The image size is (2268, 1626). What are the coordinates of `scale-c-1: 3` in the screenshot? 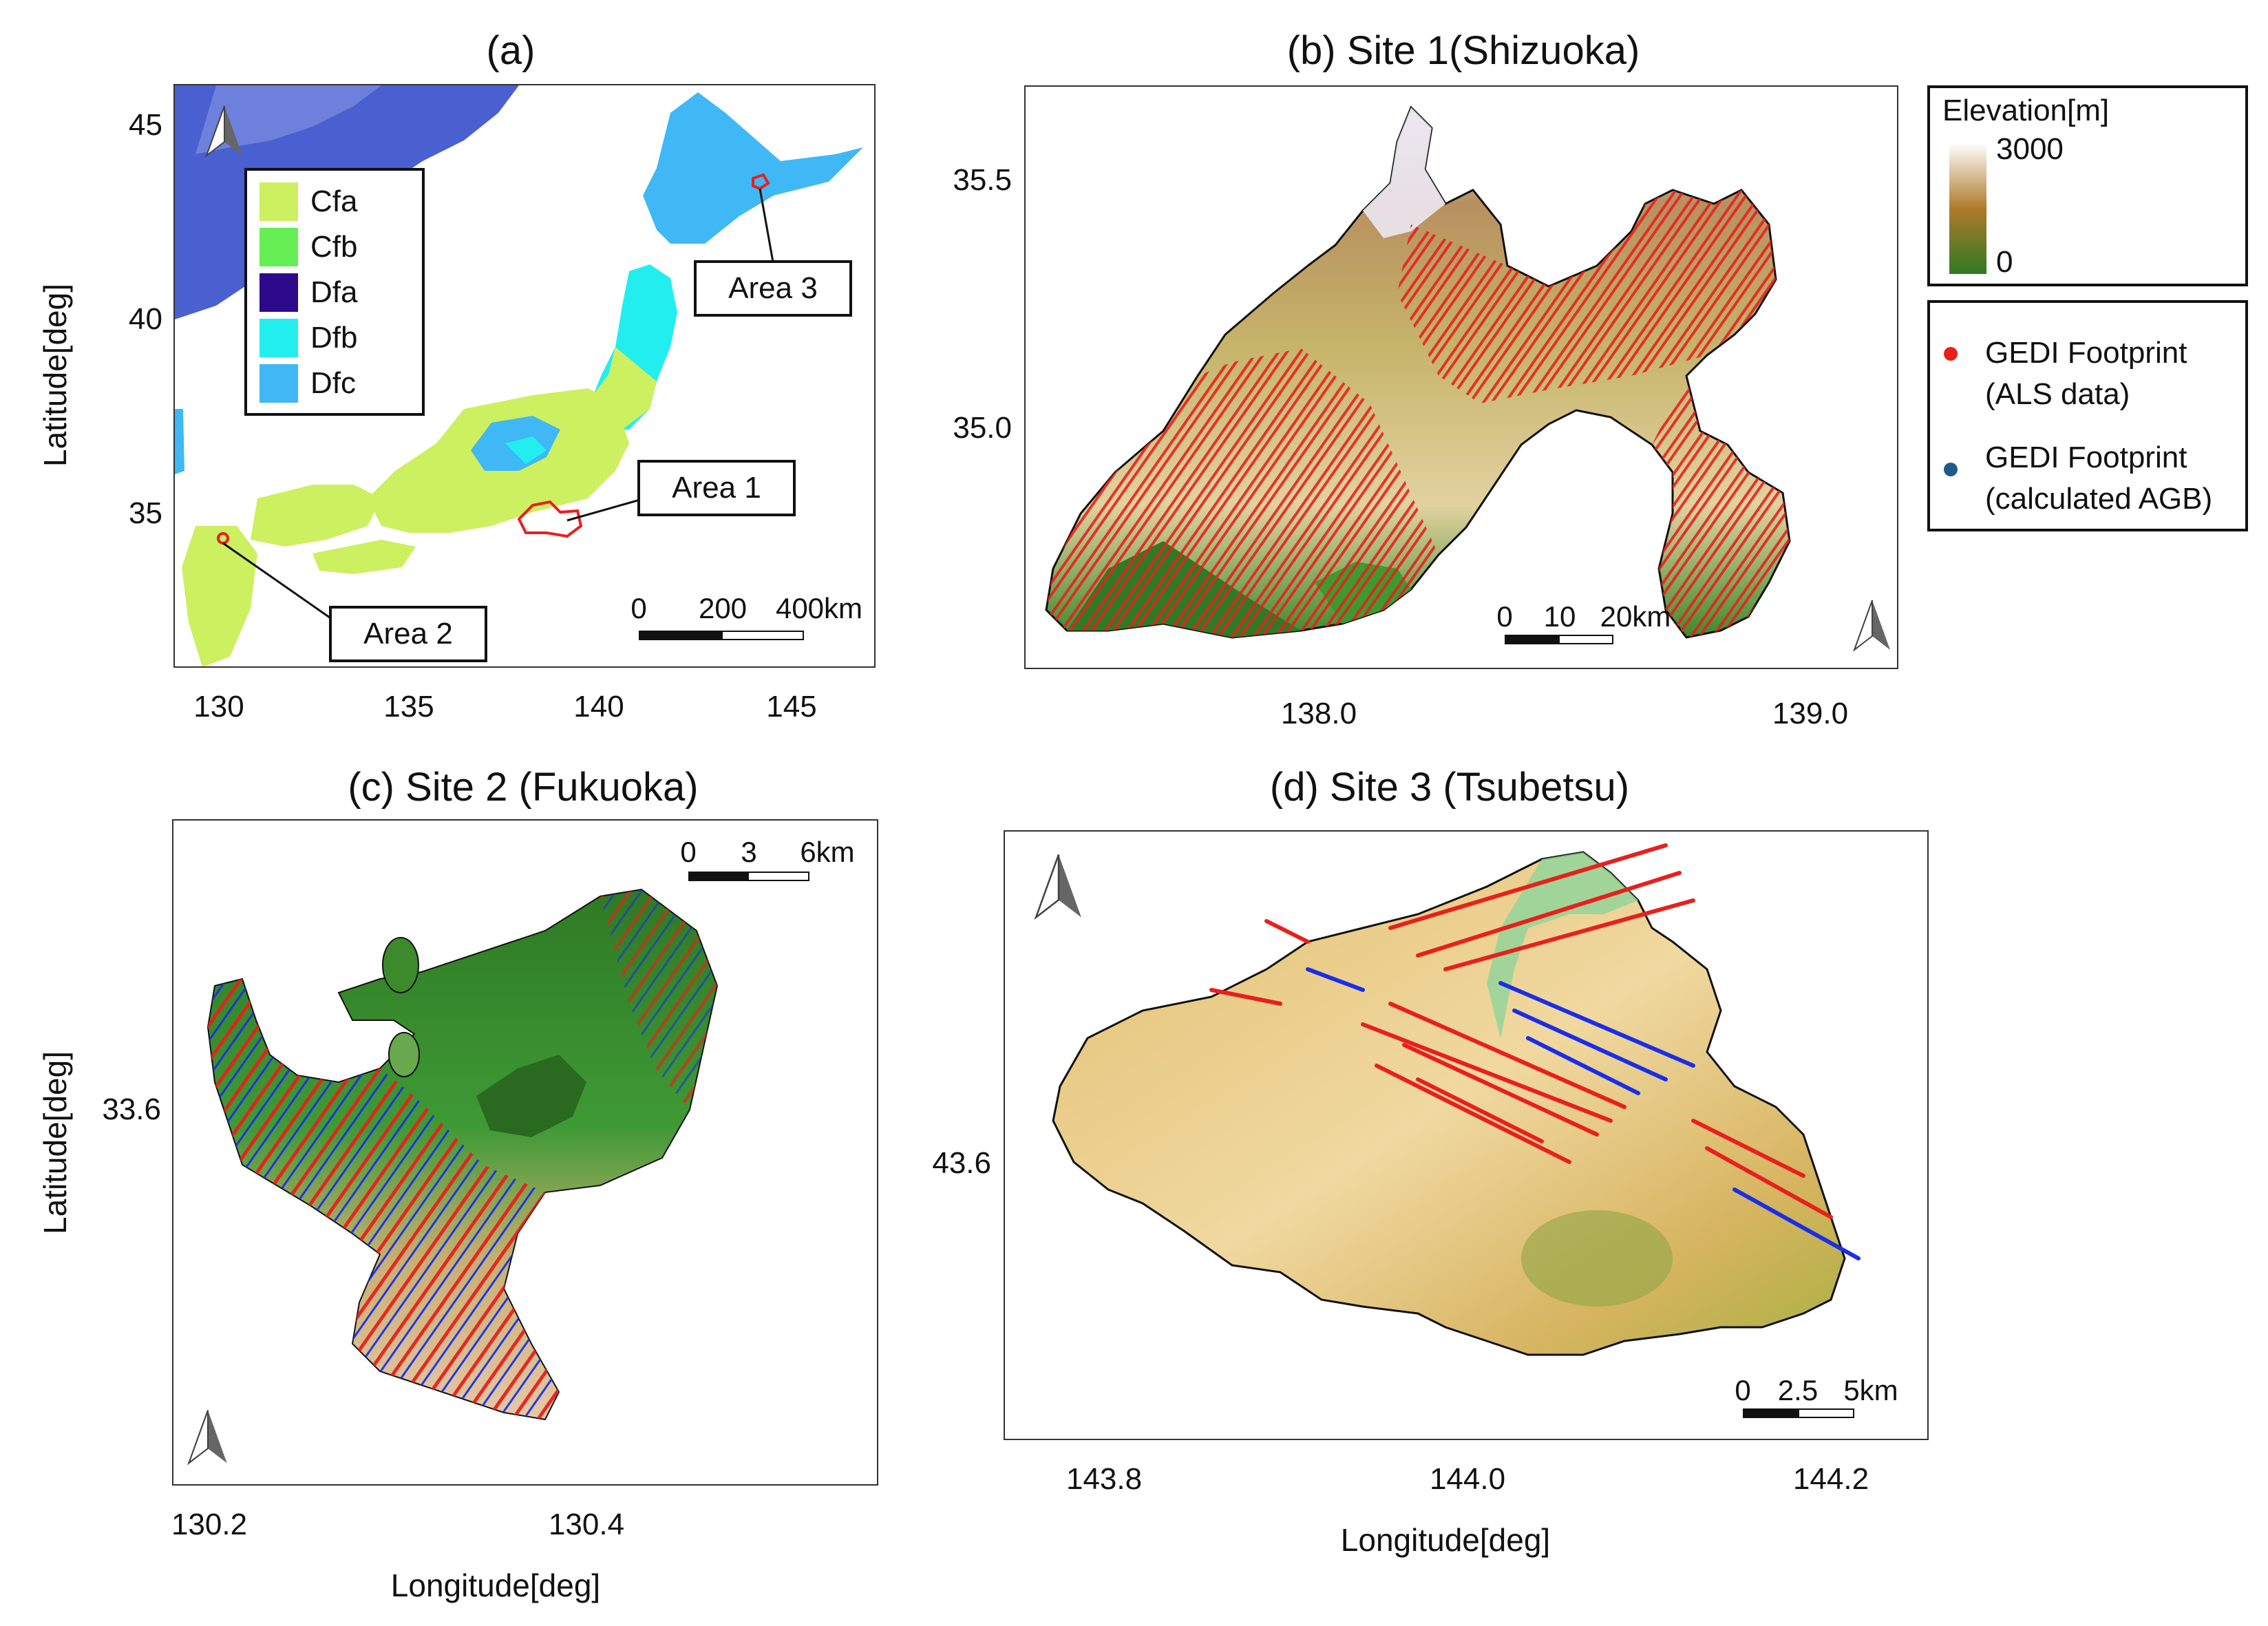 It's located at (749, 852).